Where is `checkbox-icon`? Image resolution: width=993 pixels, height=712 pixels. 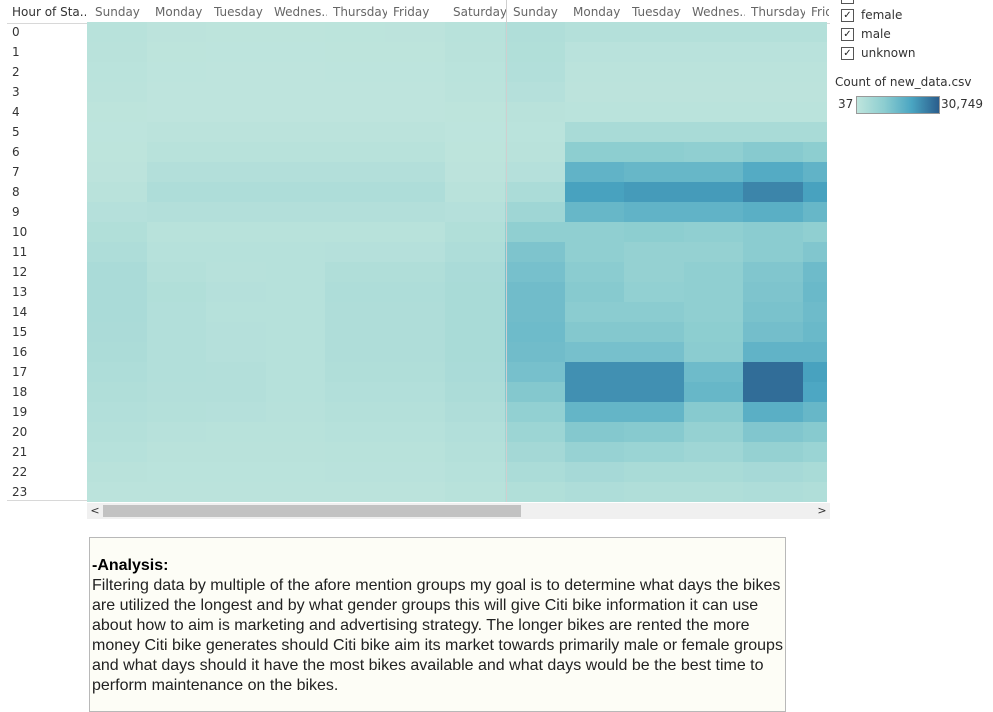 checkbox-icon is located at coordinates (847, 2).